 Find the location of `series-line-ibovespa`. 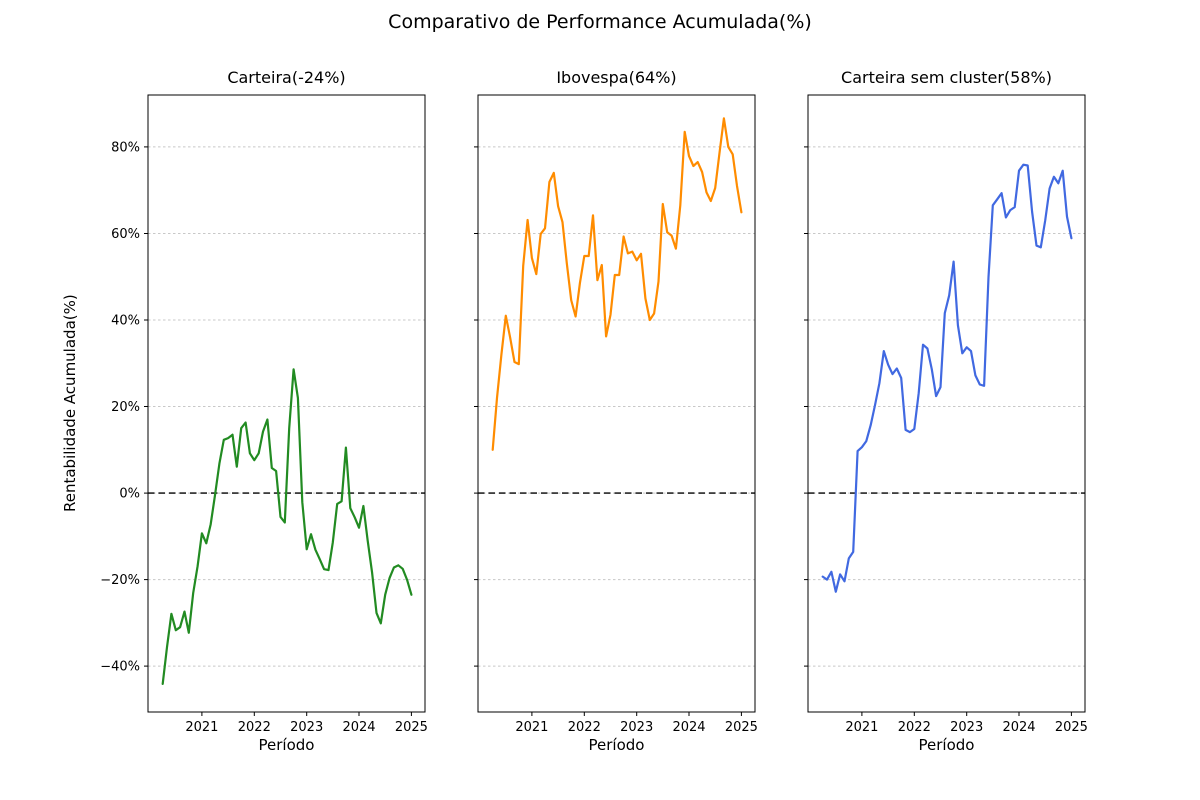

series-line-ibovespa is located at coordinates (617, 284).